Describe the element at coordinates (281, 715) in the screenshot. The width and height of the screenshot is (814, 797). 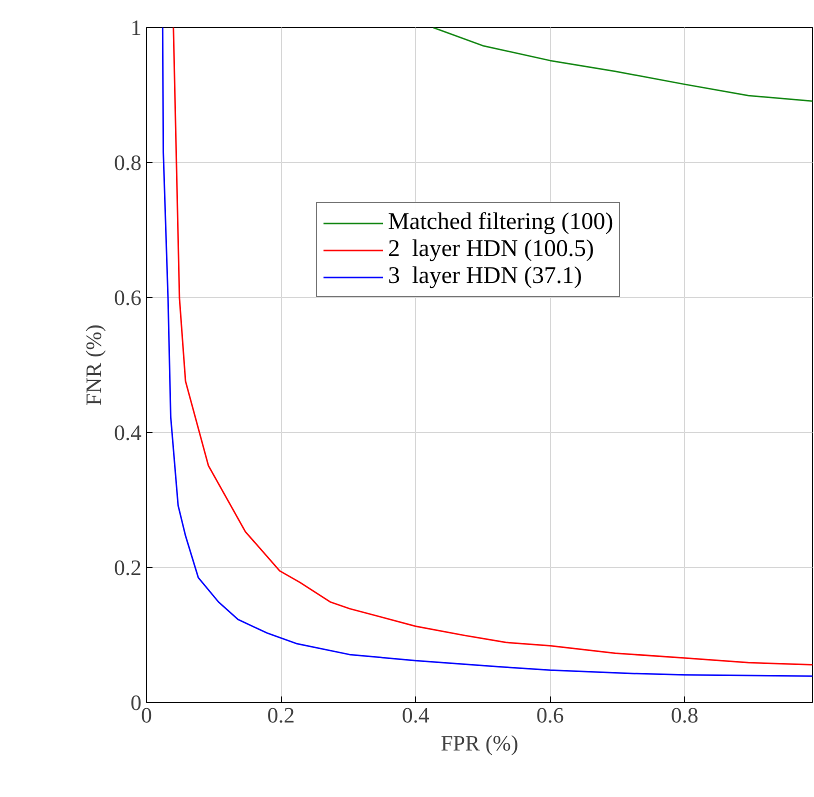
I see `x-tick-label: 0.2` at that location.